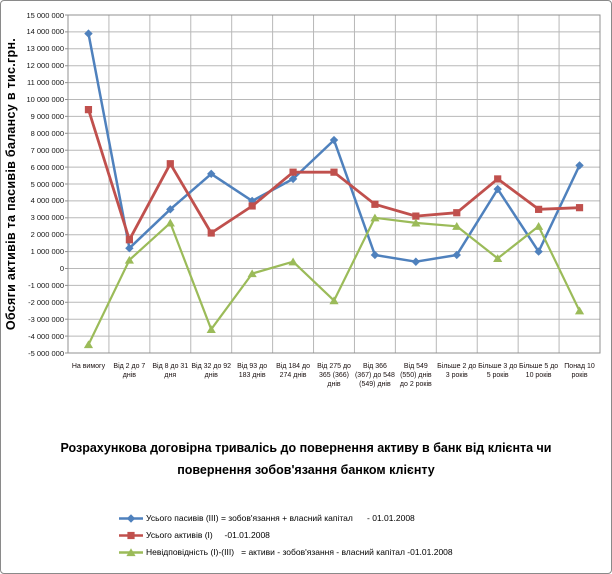 This screenshot has width=612, height=574. What do you see at coordinates (46, 319) in the screenshot?
I see `y-axis-tick-label: -3 000 000` at bounding box center [46, 319].